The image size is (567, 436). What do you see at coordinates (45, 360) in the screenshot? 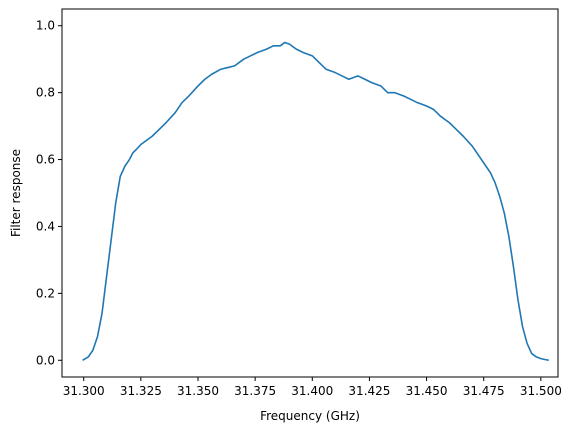
I see `y-tick-label: 0.0` at bounding box center [45, 360].